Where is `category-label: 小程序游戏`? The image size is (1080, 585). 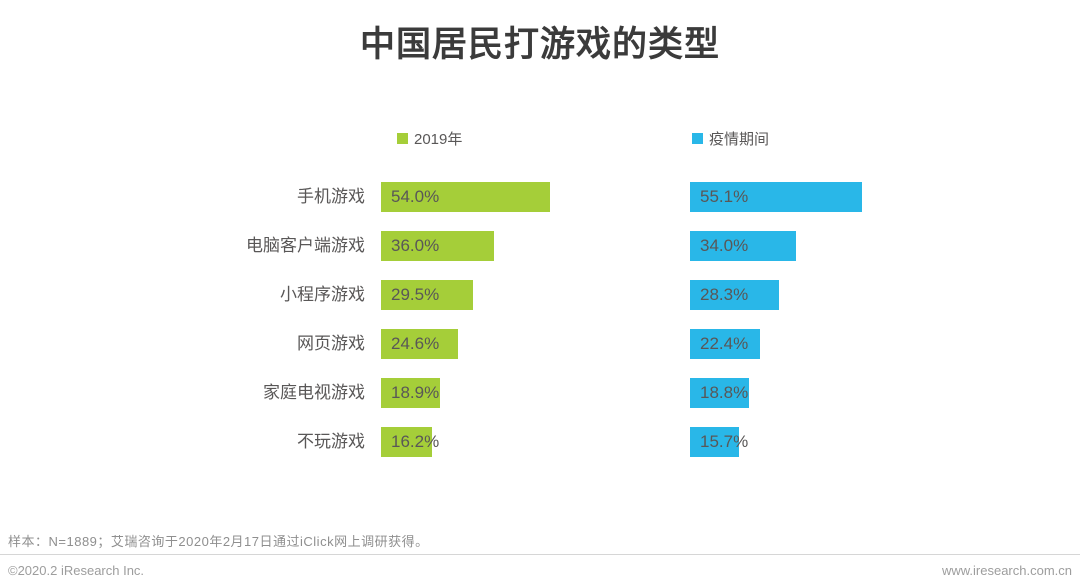 category-label: 小程序游戏 is located at coordinates (322, 294).